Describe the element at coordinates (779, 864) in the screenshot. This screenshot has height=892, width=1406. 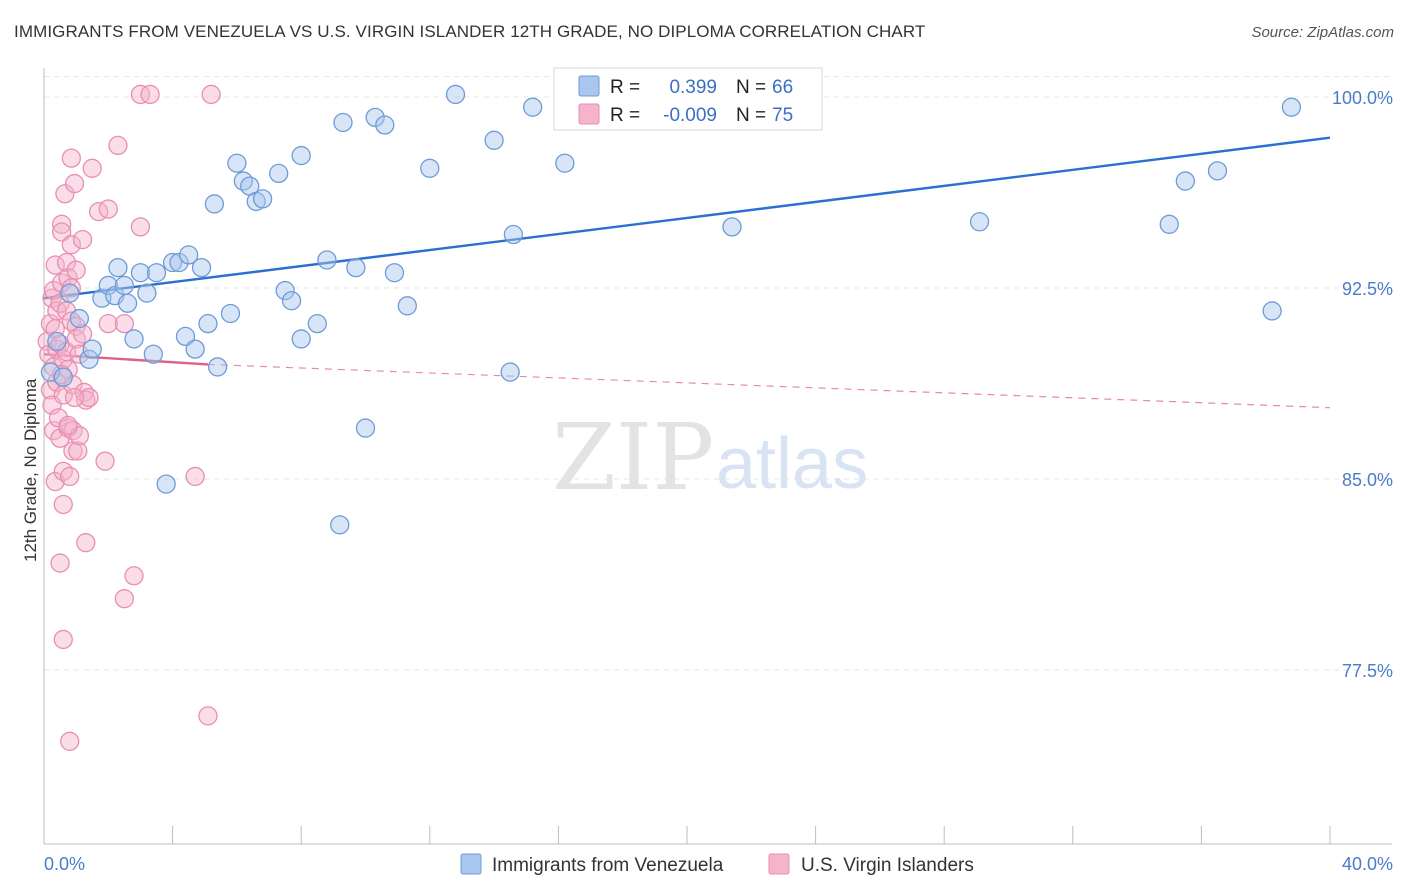
I see `legend-swatch-virgin-islanders` at that location.